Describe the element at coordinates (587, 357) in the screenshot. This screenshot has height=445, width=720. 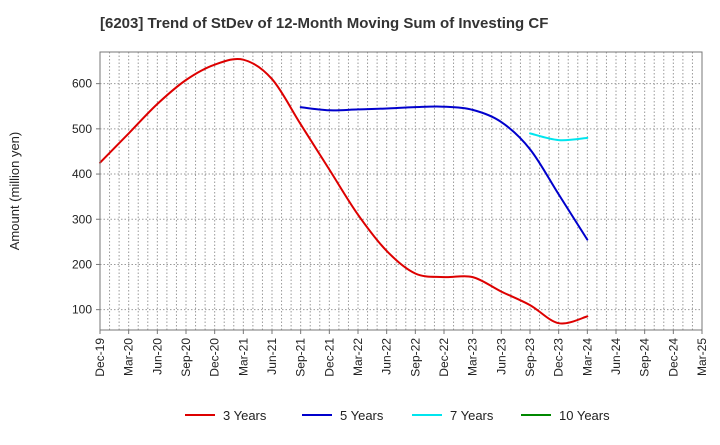
I see `x-tick-label: Mar-24` at that location.